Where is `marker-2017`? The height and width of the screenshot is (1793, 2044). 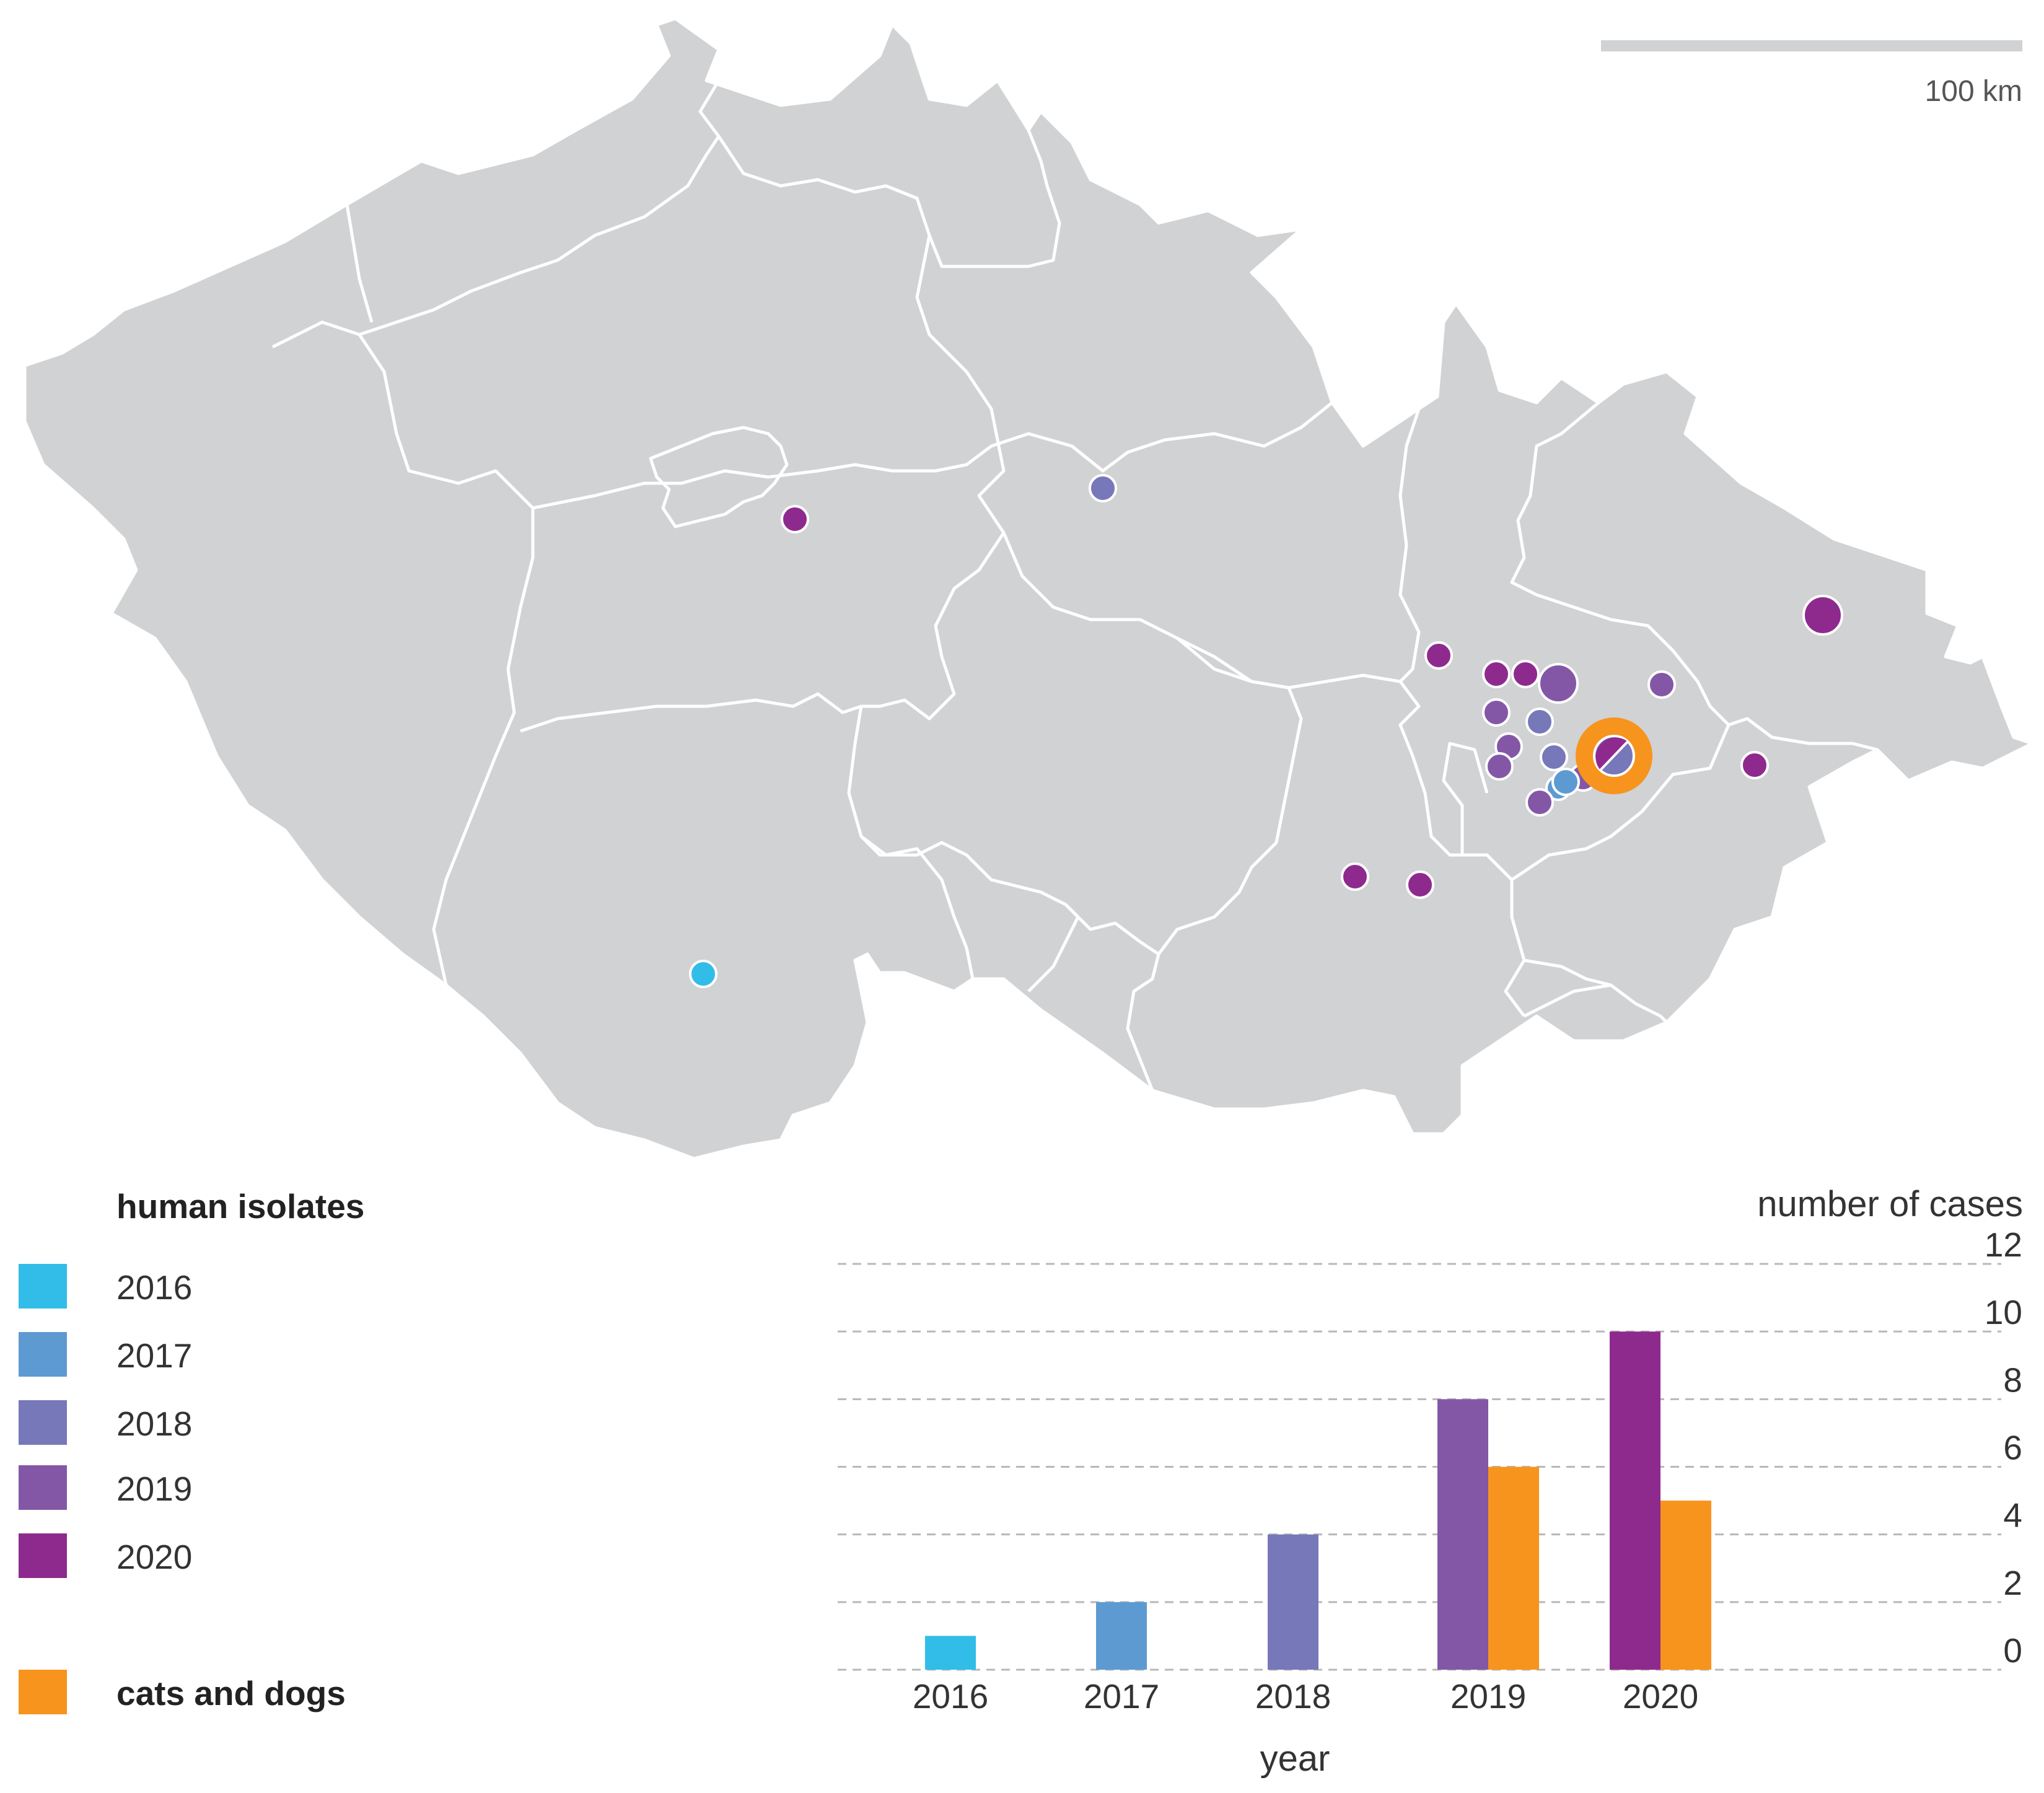 marker-2017 is located at coordinates (1565, 782).